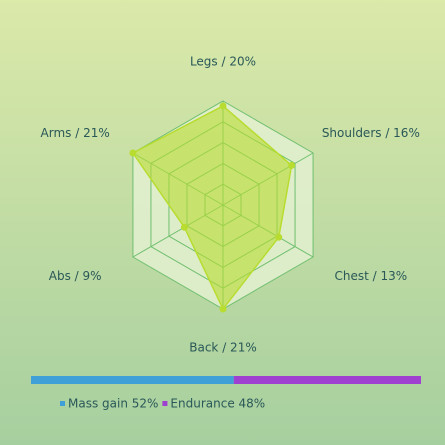 This screenshot has width=445, height=445. I want to click on axis-label: Chest / 13%, so click(371, 276).